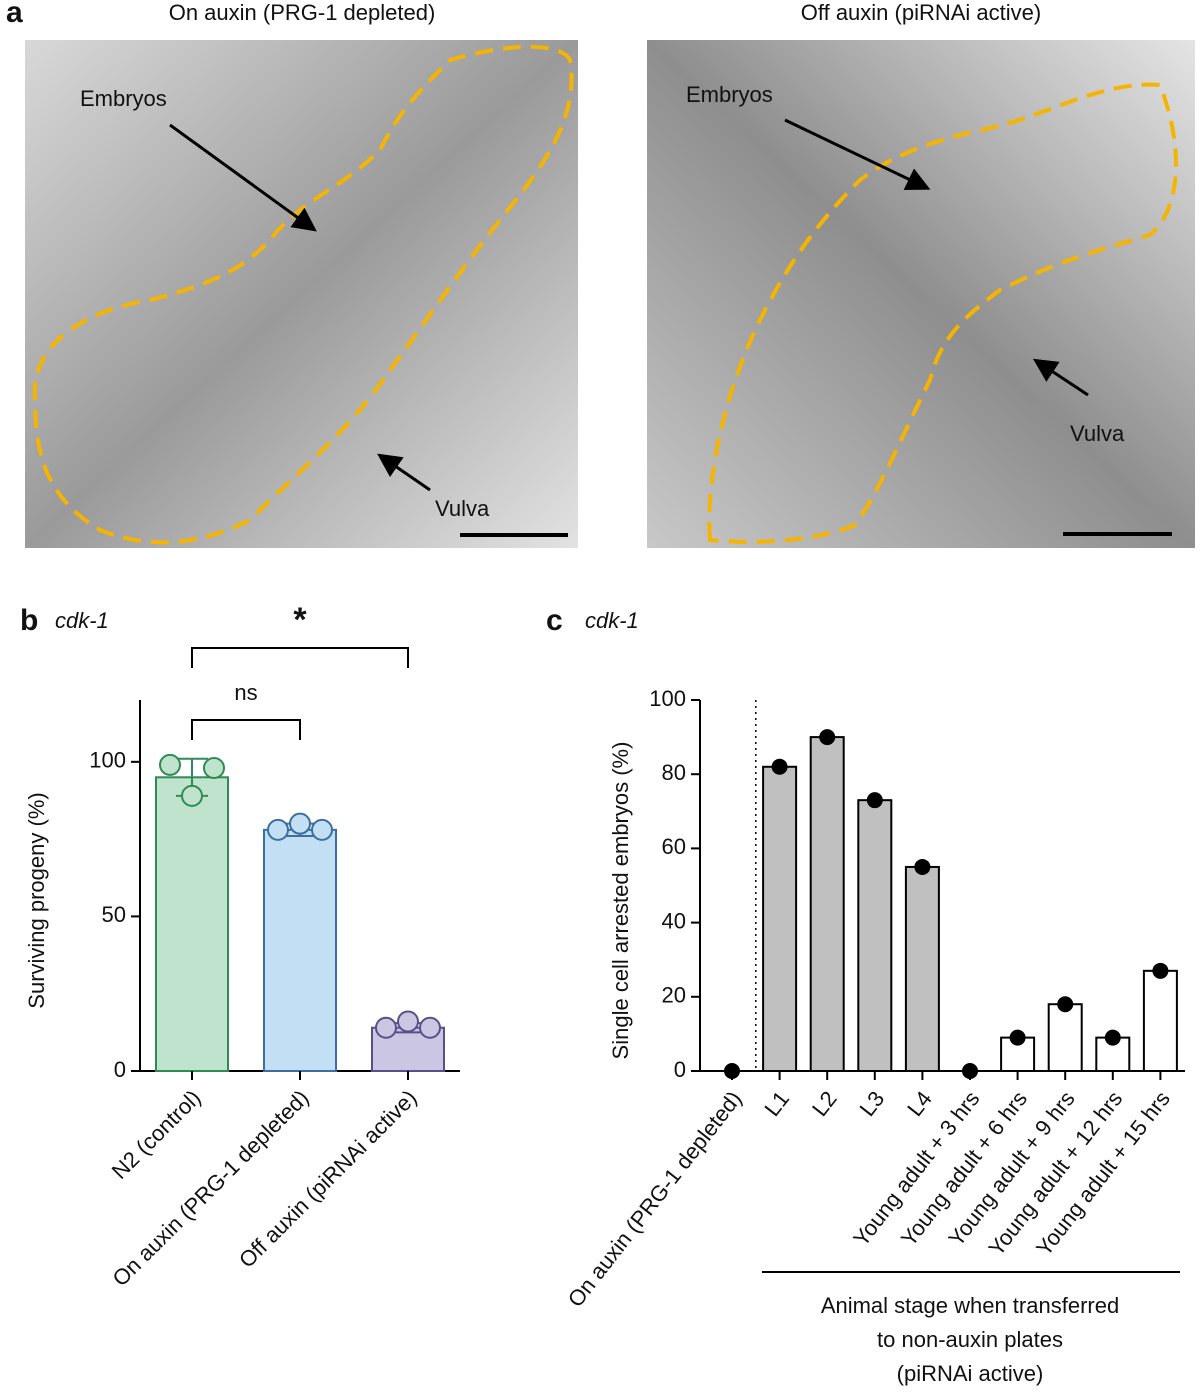  What do you see at coordinates (674, 920) in the screenshot?
I see `y-tick-label: 40` at bounding box center [674, 920].